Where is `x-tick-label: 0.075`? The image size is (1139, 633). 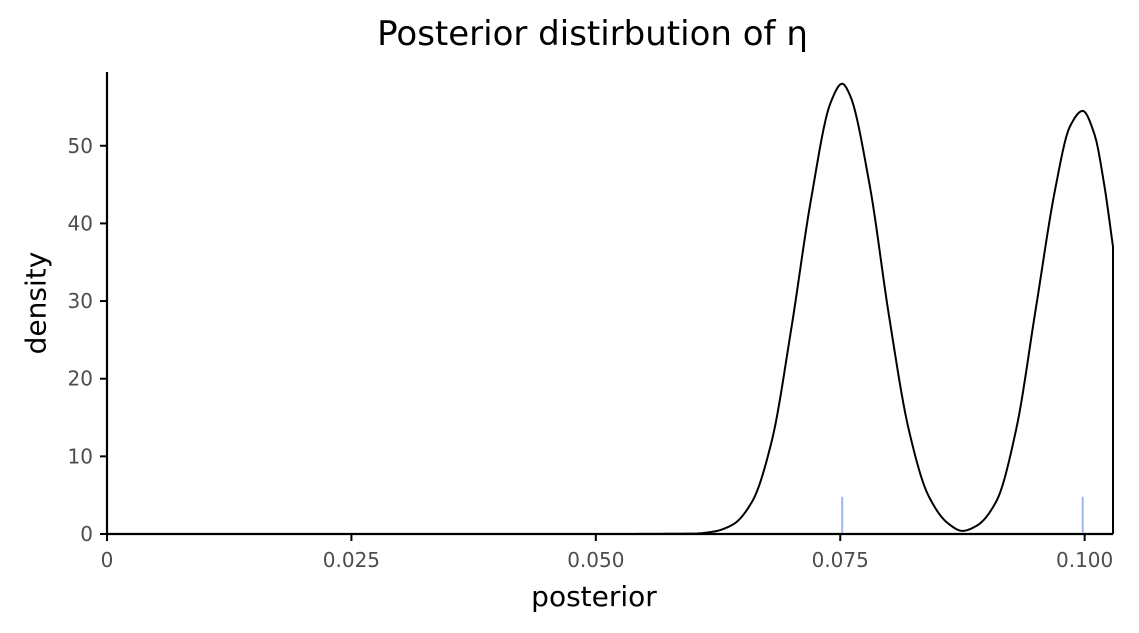 x-tick-label: 0.075 is located at coordinates (840, 560).